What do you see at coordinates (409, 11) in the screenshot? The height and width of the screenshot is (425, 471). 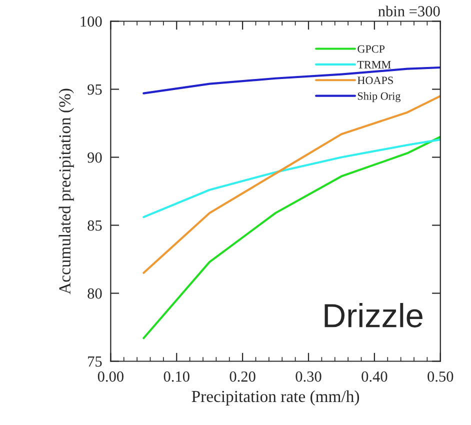 I see `text: nbin =300` at bounding box center [409, 11].